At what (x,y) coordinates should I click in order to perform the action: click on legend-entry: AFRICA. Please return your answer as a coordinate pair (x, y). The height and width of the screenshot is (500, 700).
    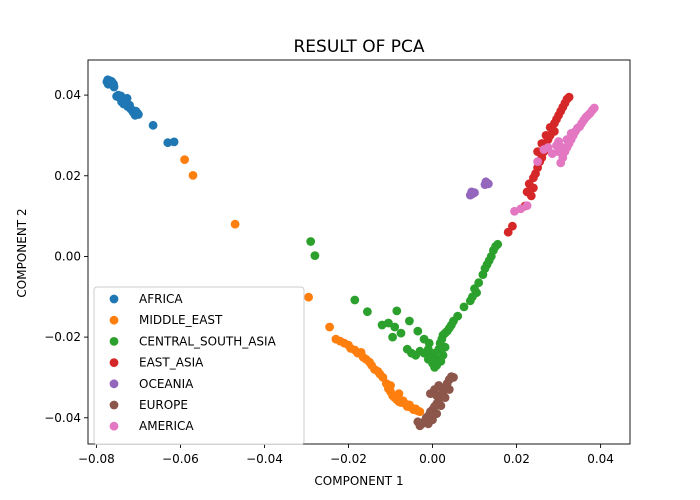
    Looking at the image, I should click on (146, 299).